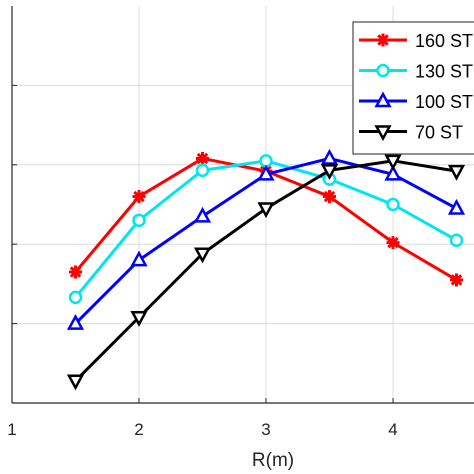  I want to click on legend-label: 100 ST, so click(444, 102).